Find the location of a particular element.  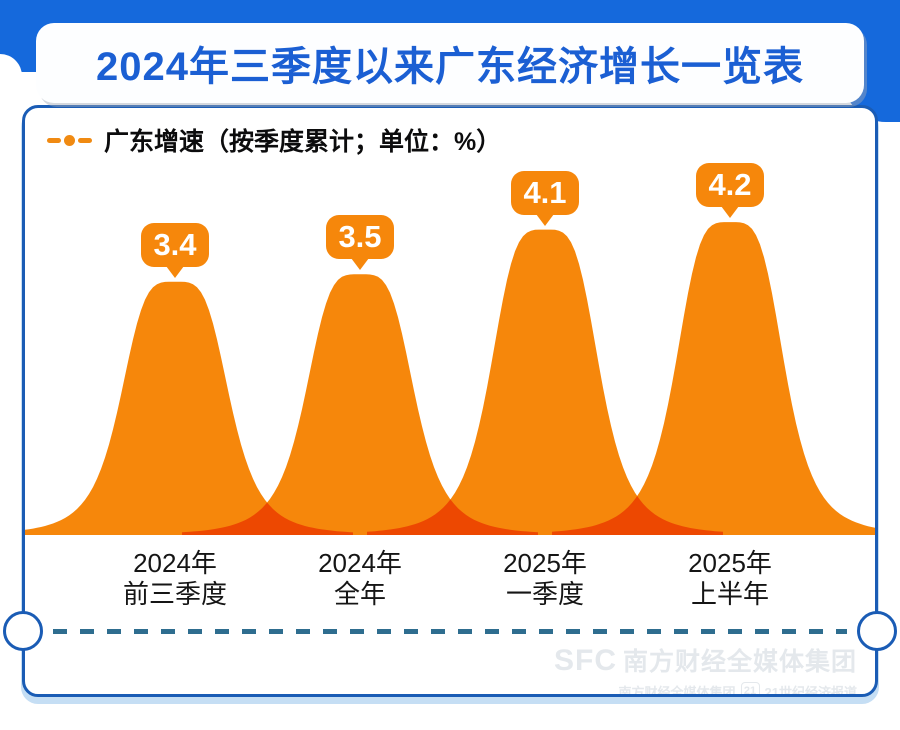

x-axis-label-line: 上半年 is located at coordinates (729, 594).